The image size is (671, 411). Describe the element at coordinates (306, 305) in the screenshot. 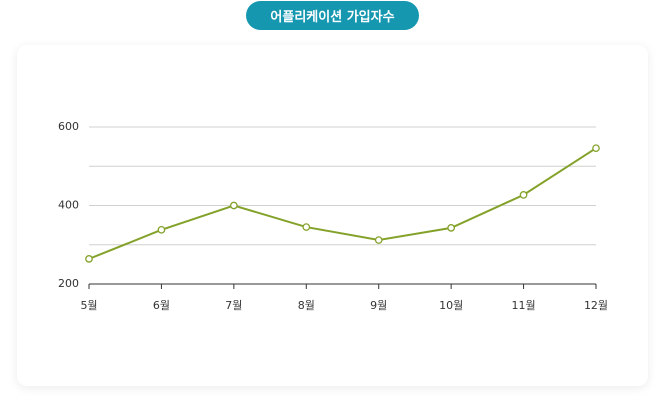

I see `x-tick-label: 8월` at that location.